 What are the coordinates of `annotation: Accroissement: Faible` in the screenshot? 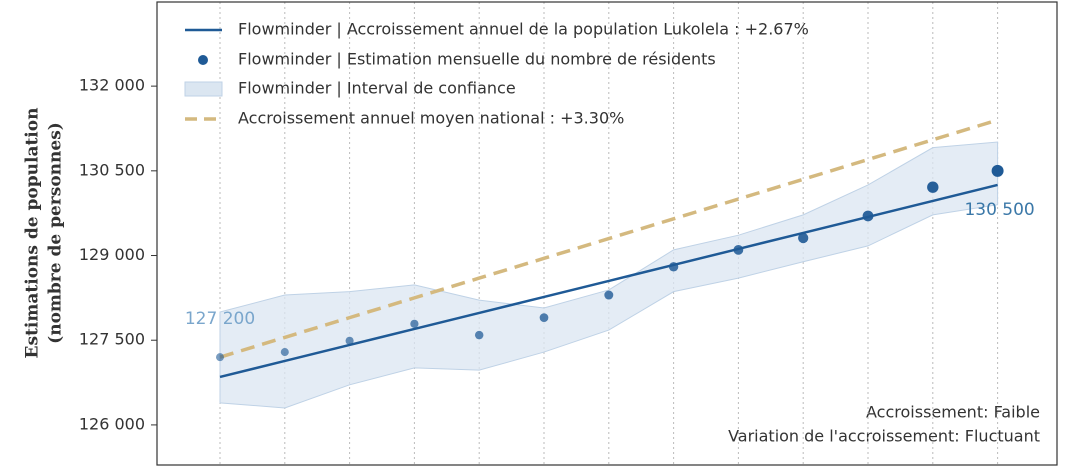 It's located at (953, 412).